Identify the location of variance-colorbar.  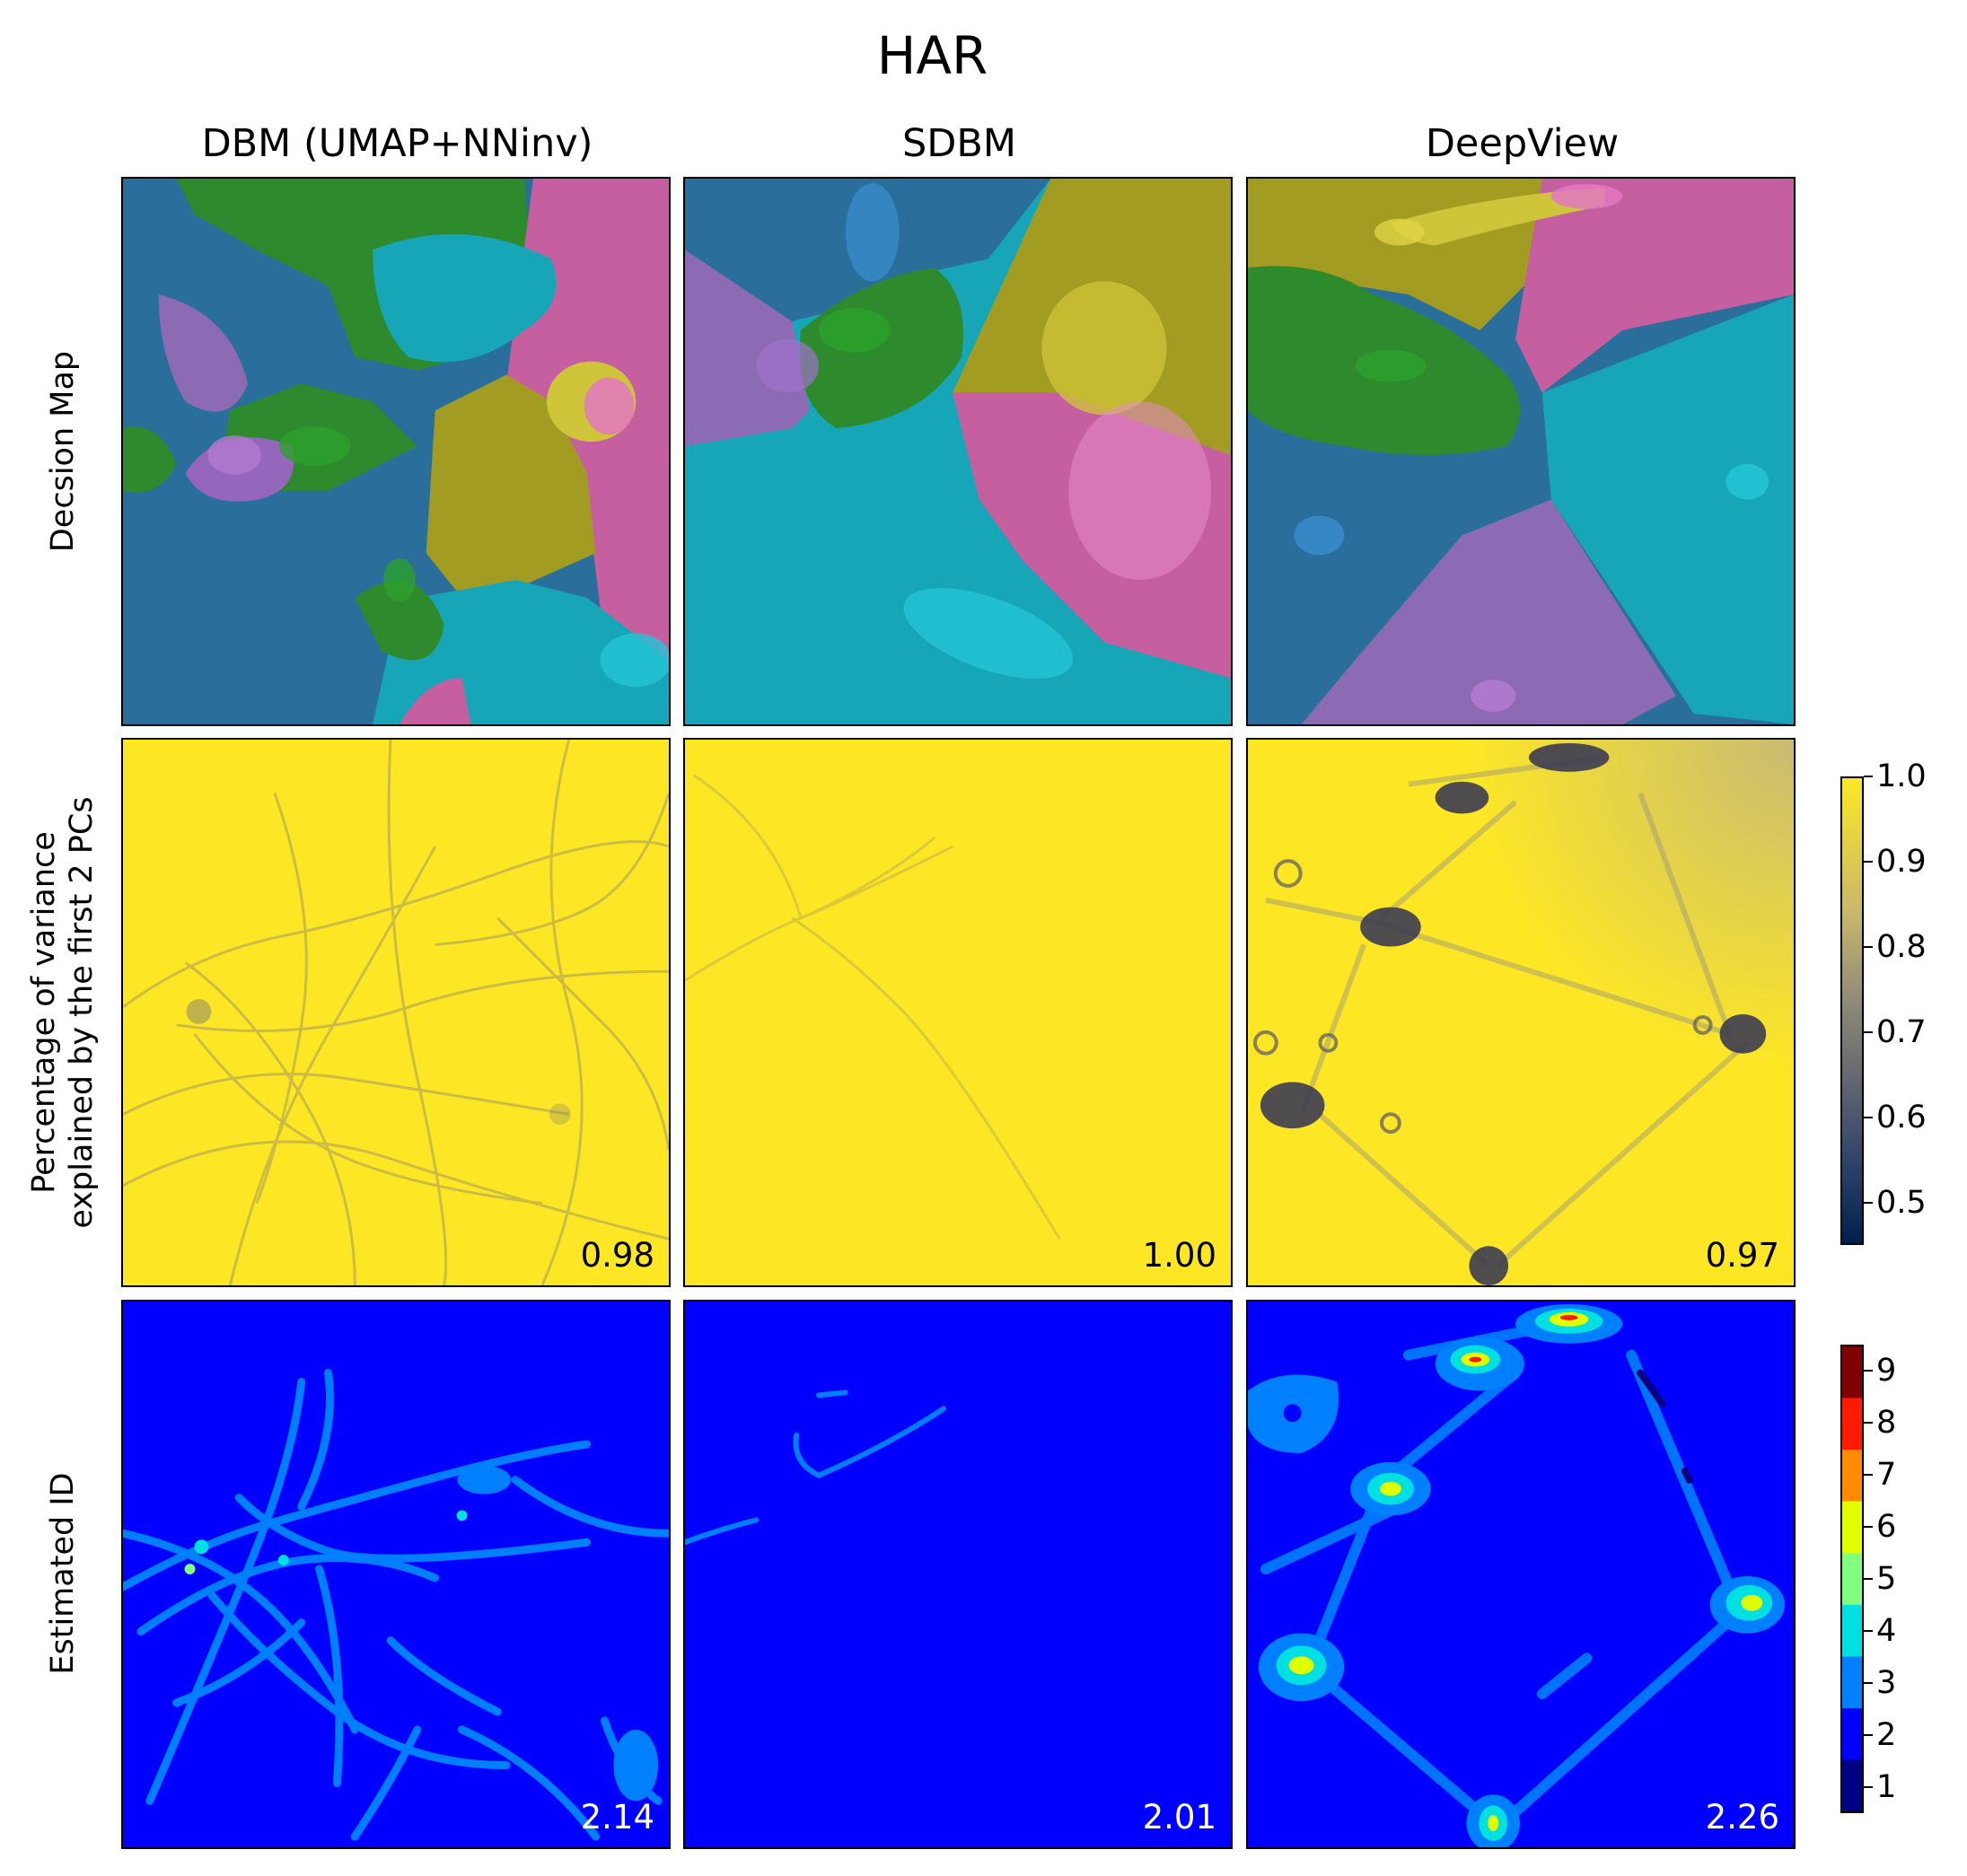
(1852, 1010).